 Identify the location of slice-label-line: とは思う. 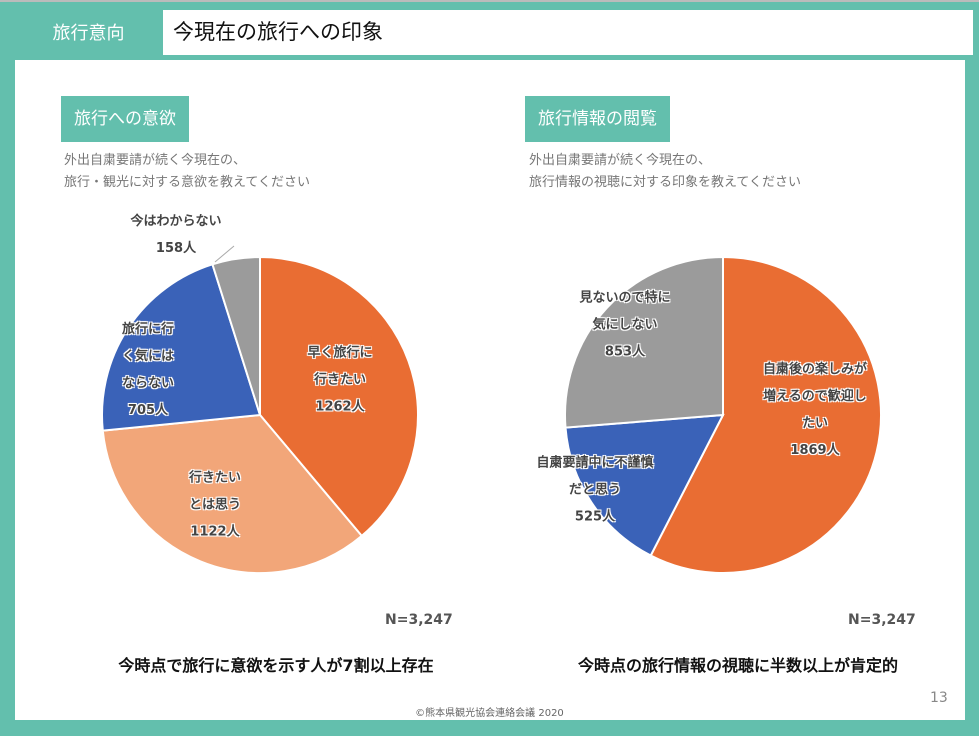
(215, 505).